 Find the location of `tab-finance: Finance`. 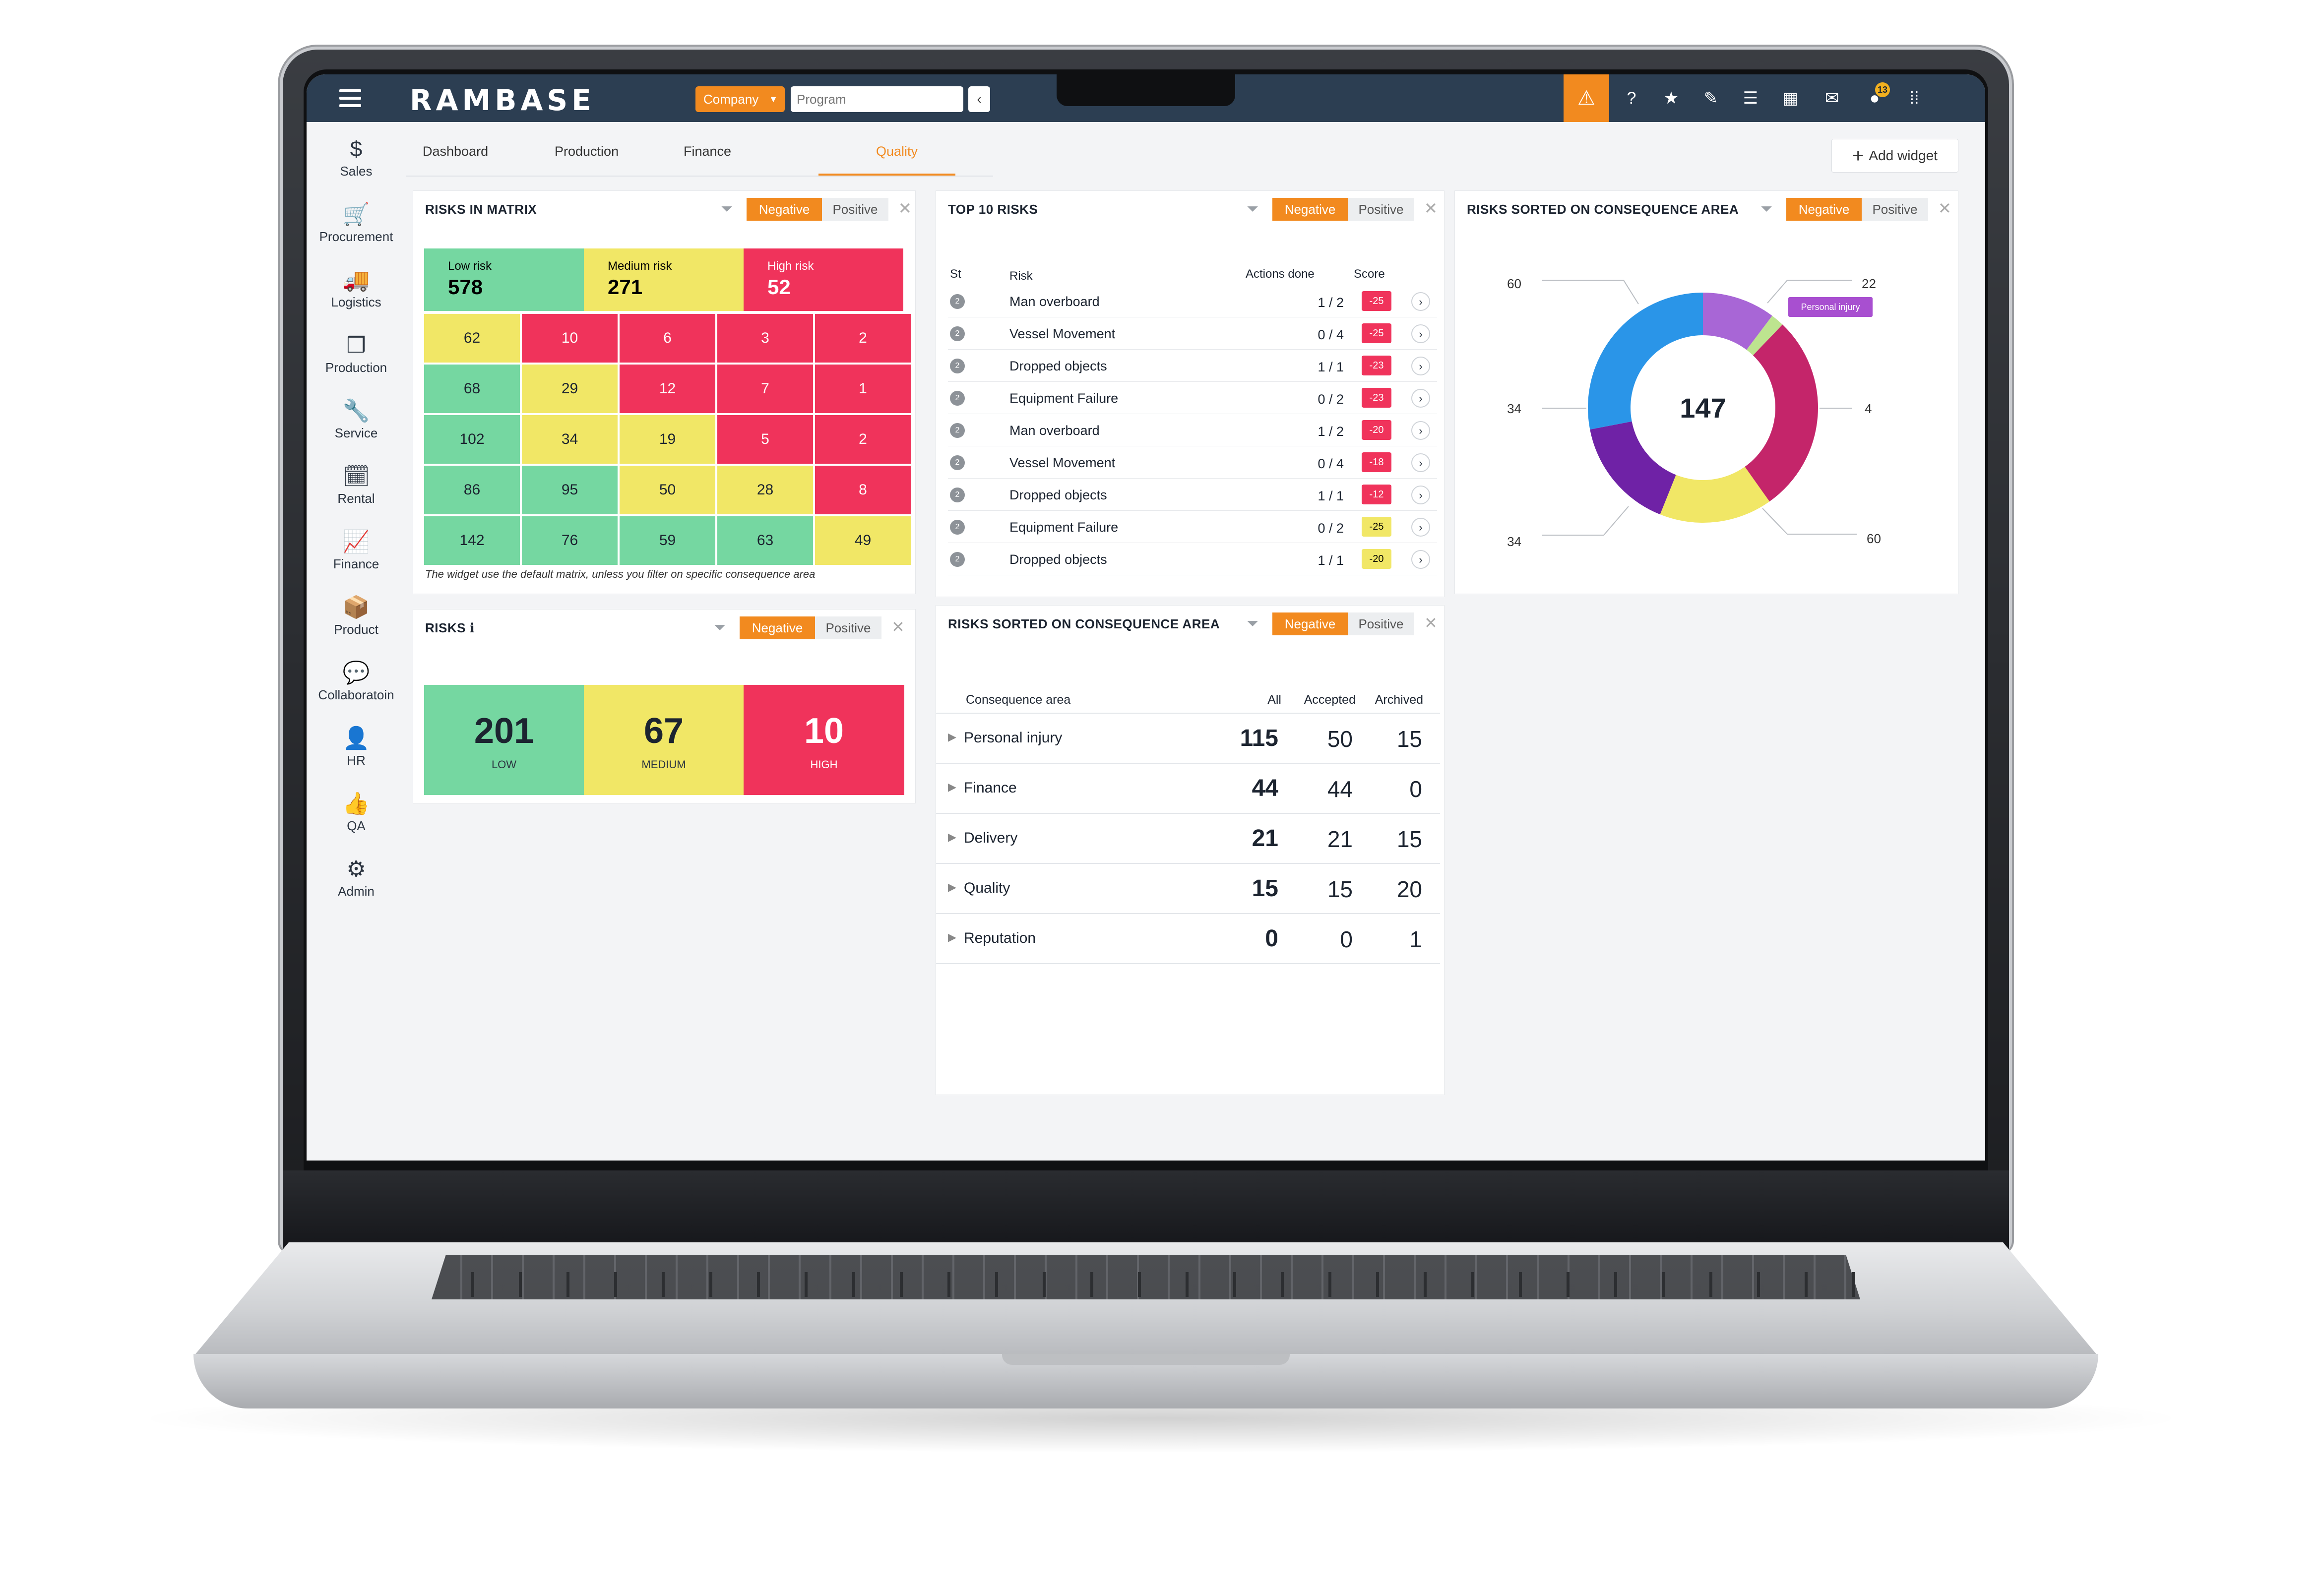

tab-finance: Finance is located at coordinates (708, 151).